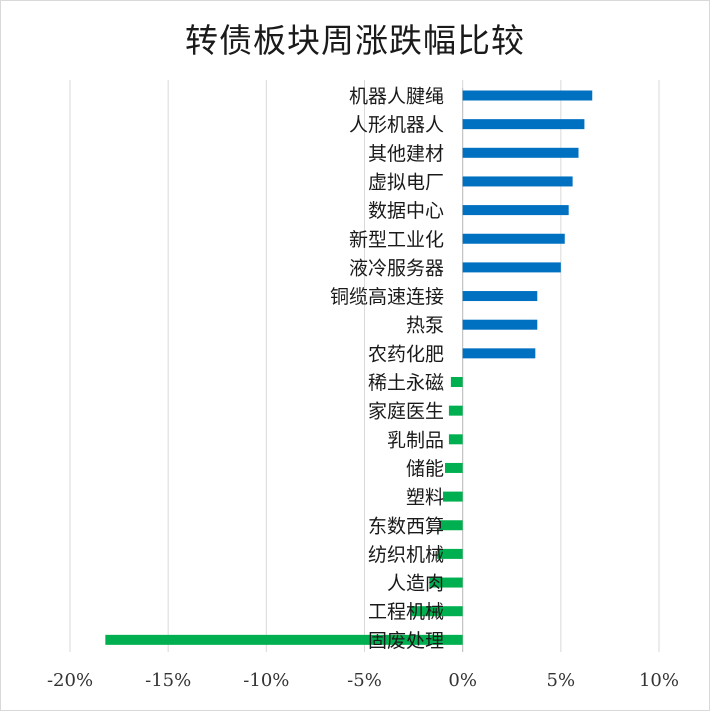 The height and width of the screenshot is (711, 710). I want to click on category-label: 人造肉, so click(415, 584).